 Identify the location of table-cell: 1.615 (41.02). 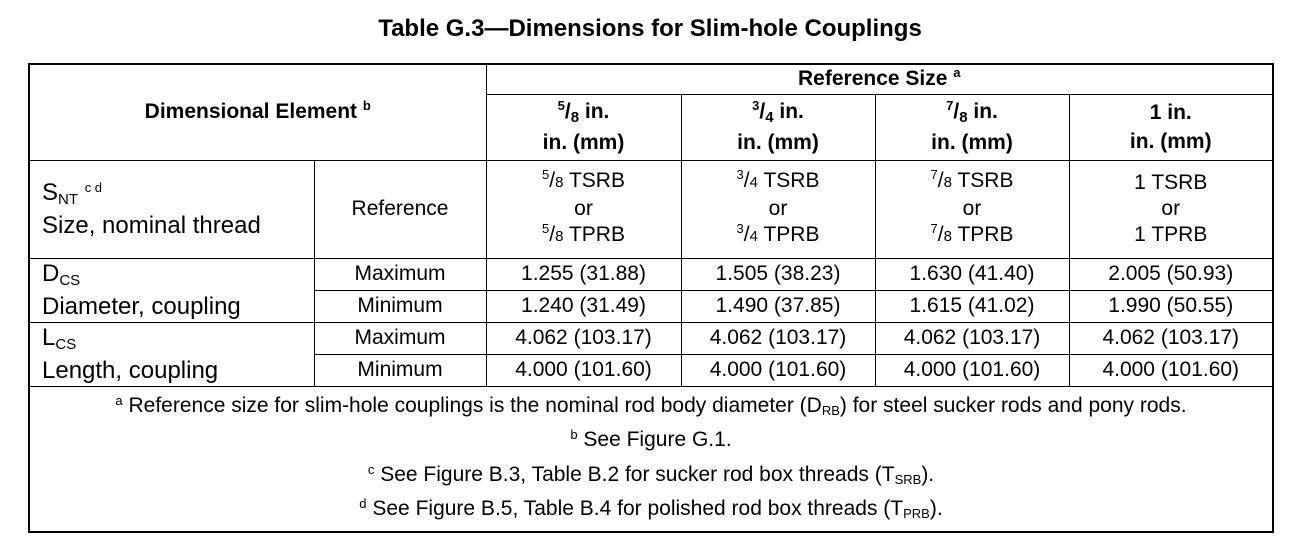
(972, 306).